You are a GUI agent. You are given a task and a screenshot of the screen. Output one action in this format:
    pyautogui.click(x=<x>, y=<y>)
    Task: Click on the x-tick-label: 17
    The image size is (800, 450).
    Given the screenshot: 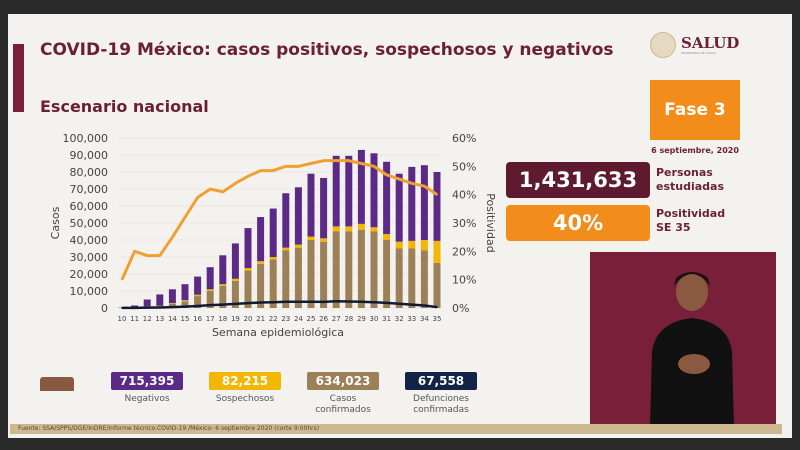 What is the action you would take?
    pyautogui.click(x=210, y=319)
    